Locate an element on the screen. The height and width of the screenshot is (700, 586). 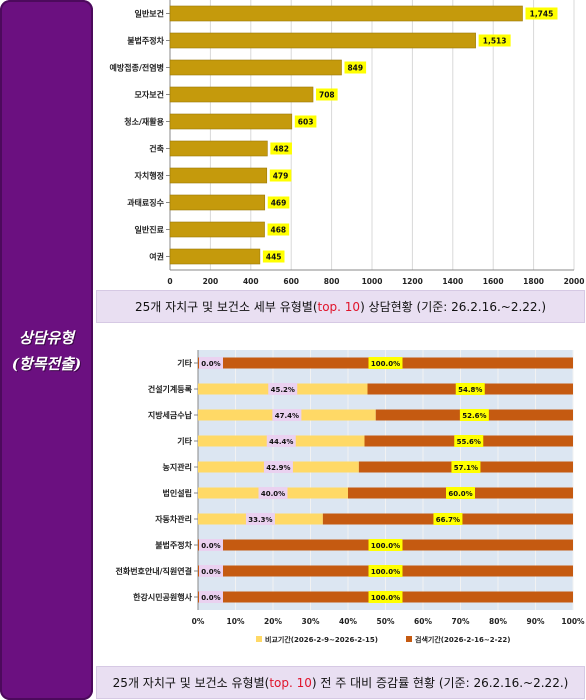
chart2-category-label: 농지관리 is located at coordinates (177, 467).